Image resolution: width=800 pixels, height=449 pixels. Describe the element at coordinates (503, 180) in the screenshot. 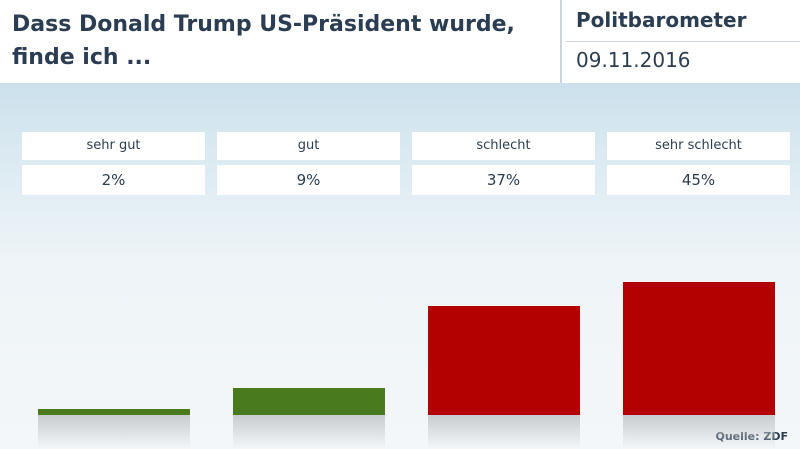

I see `value-label: 37%` at that location.